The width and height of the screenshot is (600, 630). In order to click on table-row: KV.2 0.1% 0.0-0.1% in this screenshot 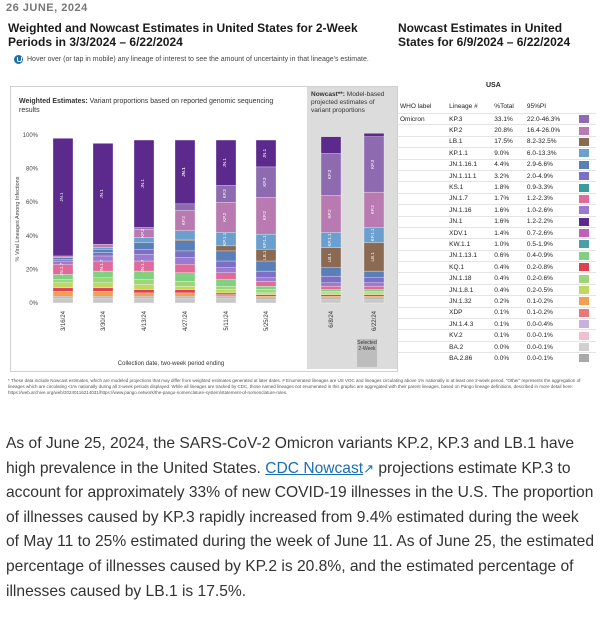, I will do `click(497, 335)`.